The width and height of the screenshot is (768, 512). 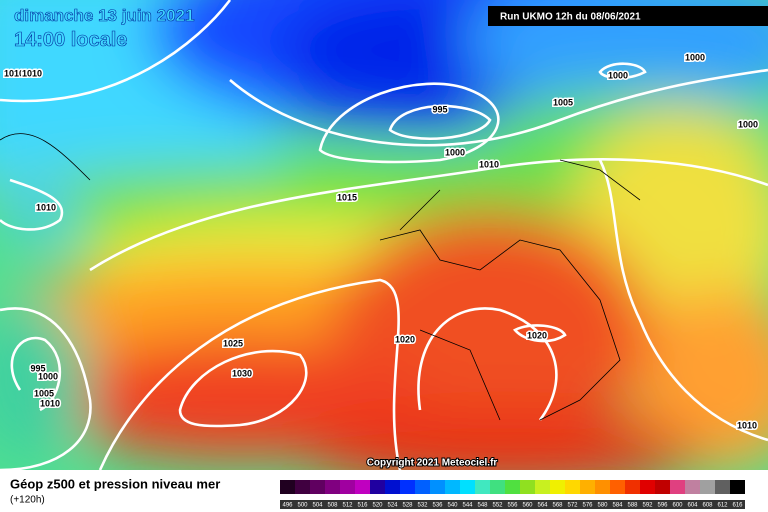 I want to click on scale-label: 540, so click(x=452, y=506).